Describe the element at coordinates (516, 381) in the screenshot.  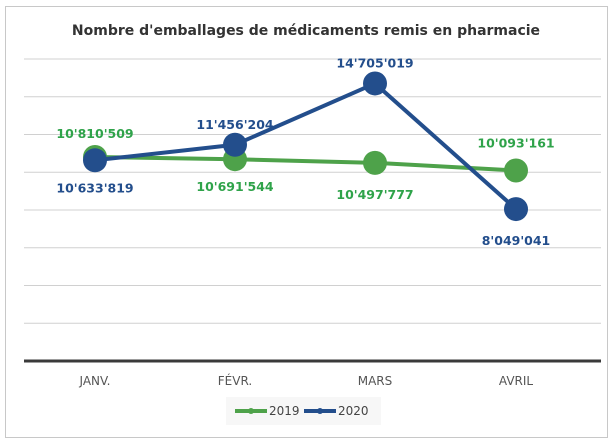
I see `x-tick-label: AVRIL` at that location.